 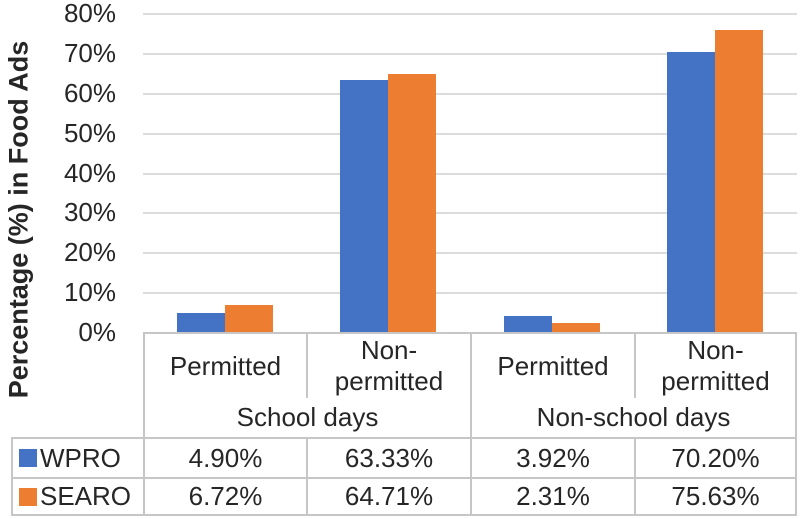 I want to click on y-tick-label: 70%, so click(x=89, y=52).